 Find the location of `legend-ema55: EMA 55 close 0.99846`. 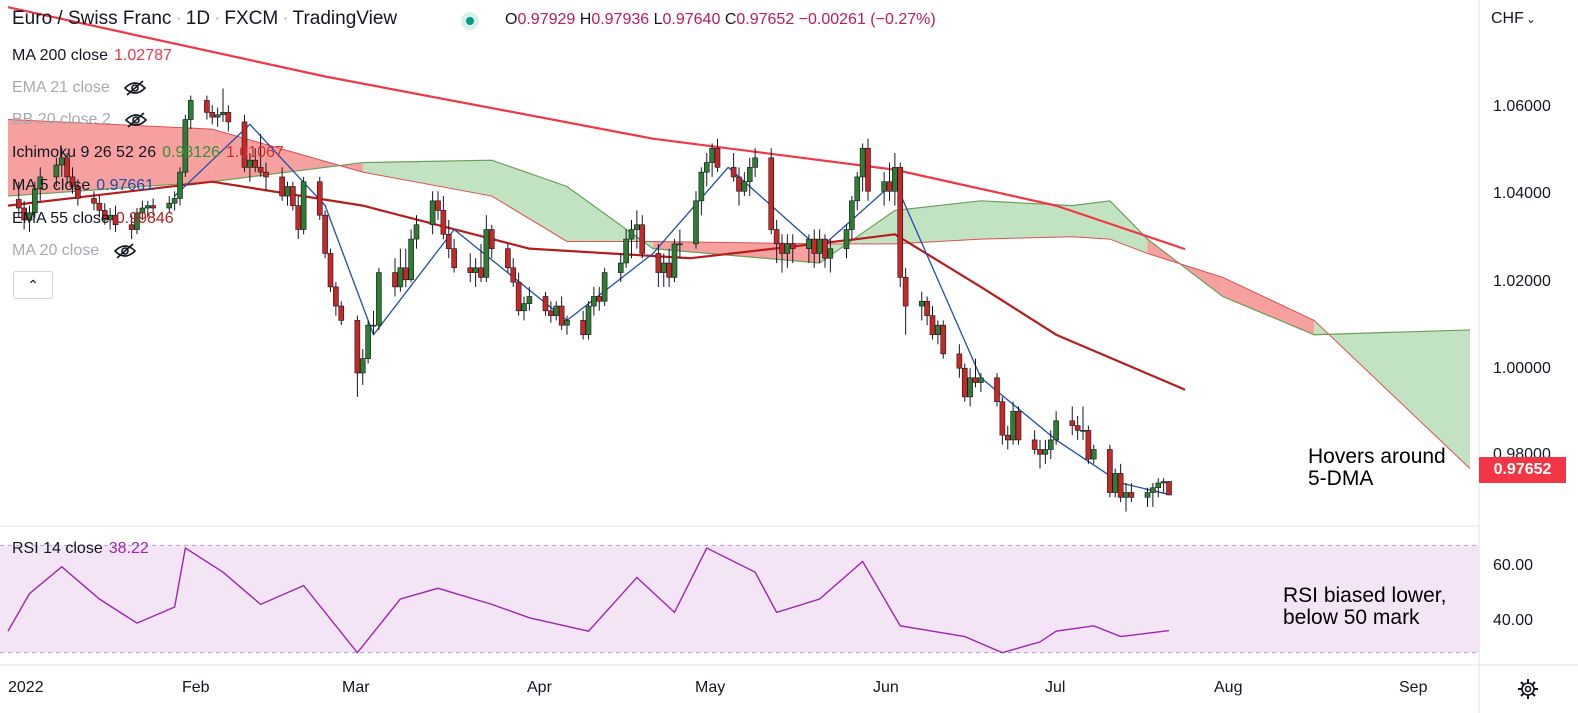

legend-ema55: EMA 55 close 0.99846 is located at coordinates (93, 219).